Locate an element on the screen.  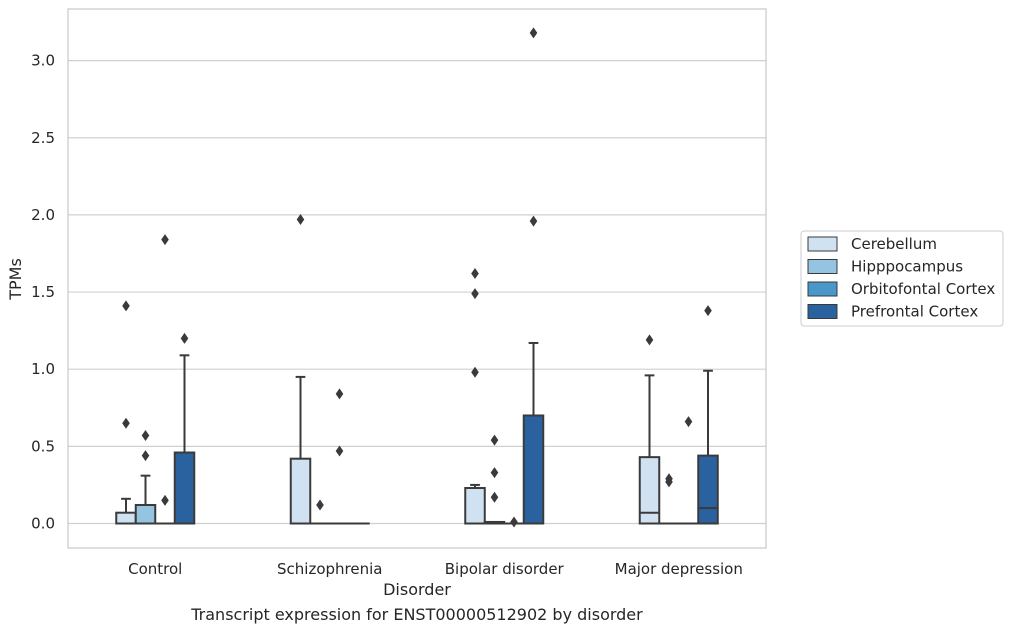
y-tick-label: 0.0 is located at coordinates (43, 524).